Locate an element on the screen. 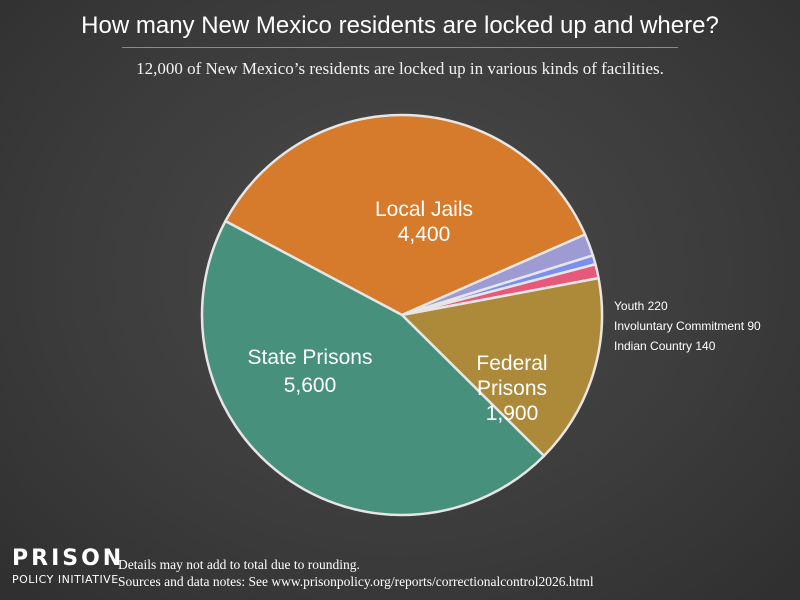 This screenshot has width=800, height=600. pie-slice-federal-prisons is located at coordinates (502, 367).